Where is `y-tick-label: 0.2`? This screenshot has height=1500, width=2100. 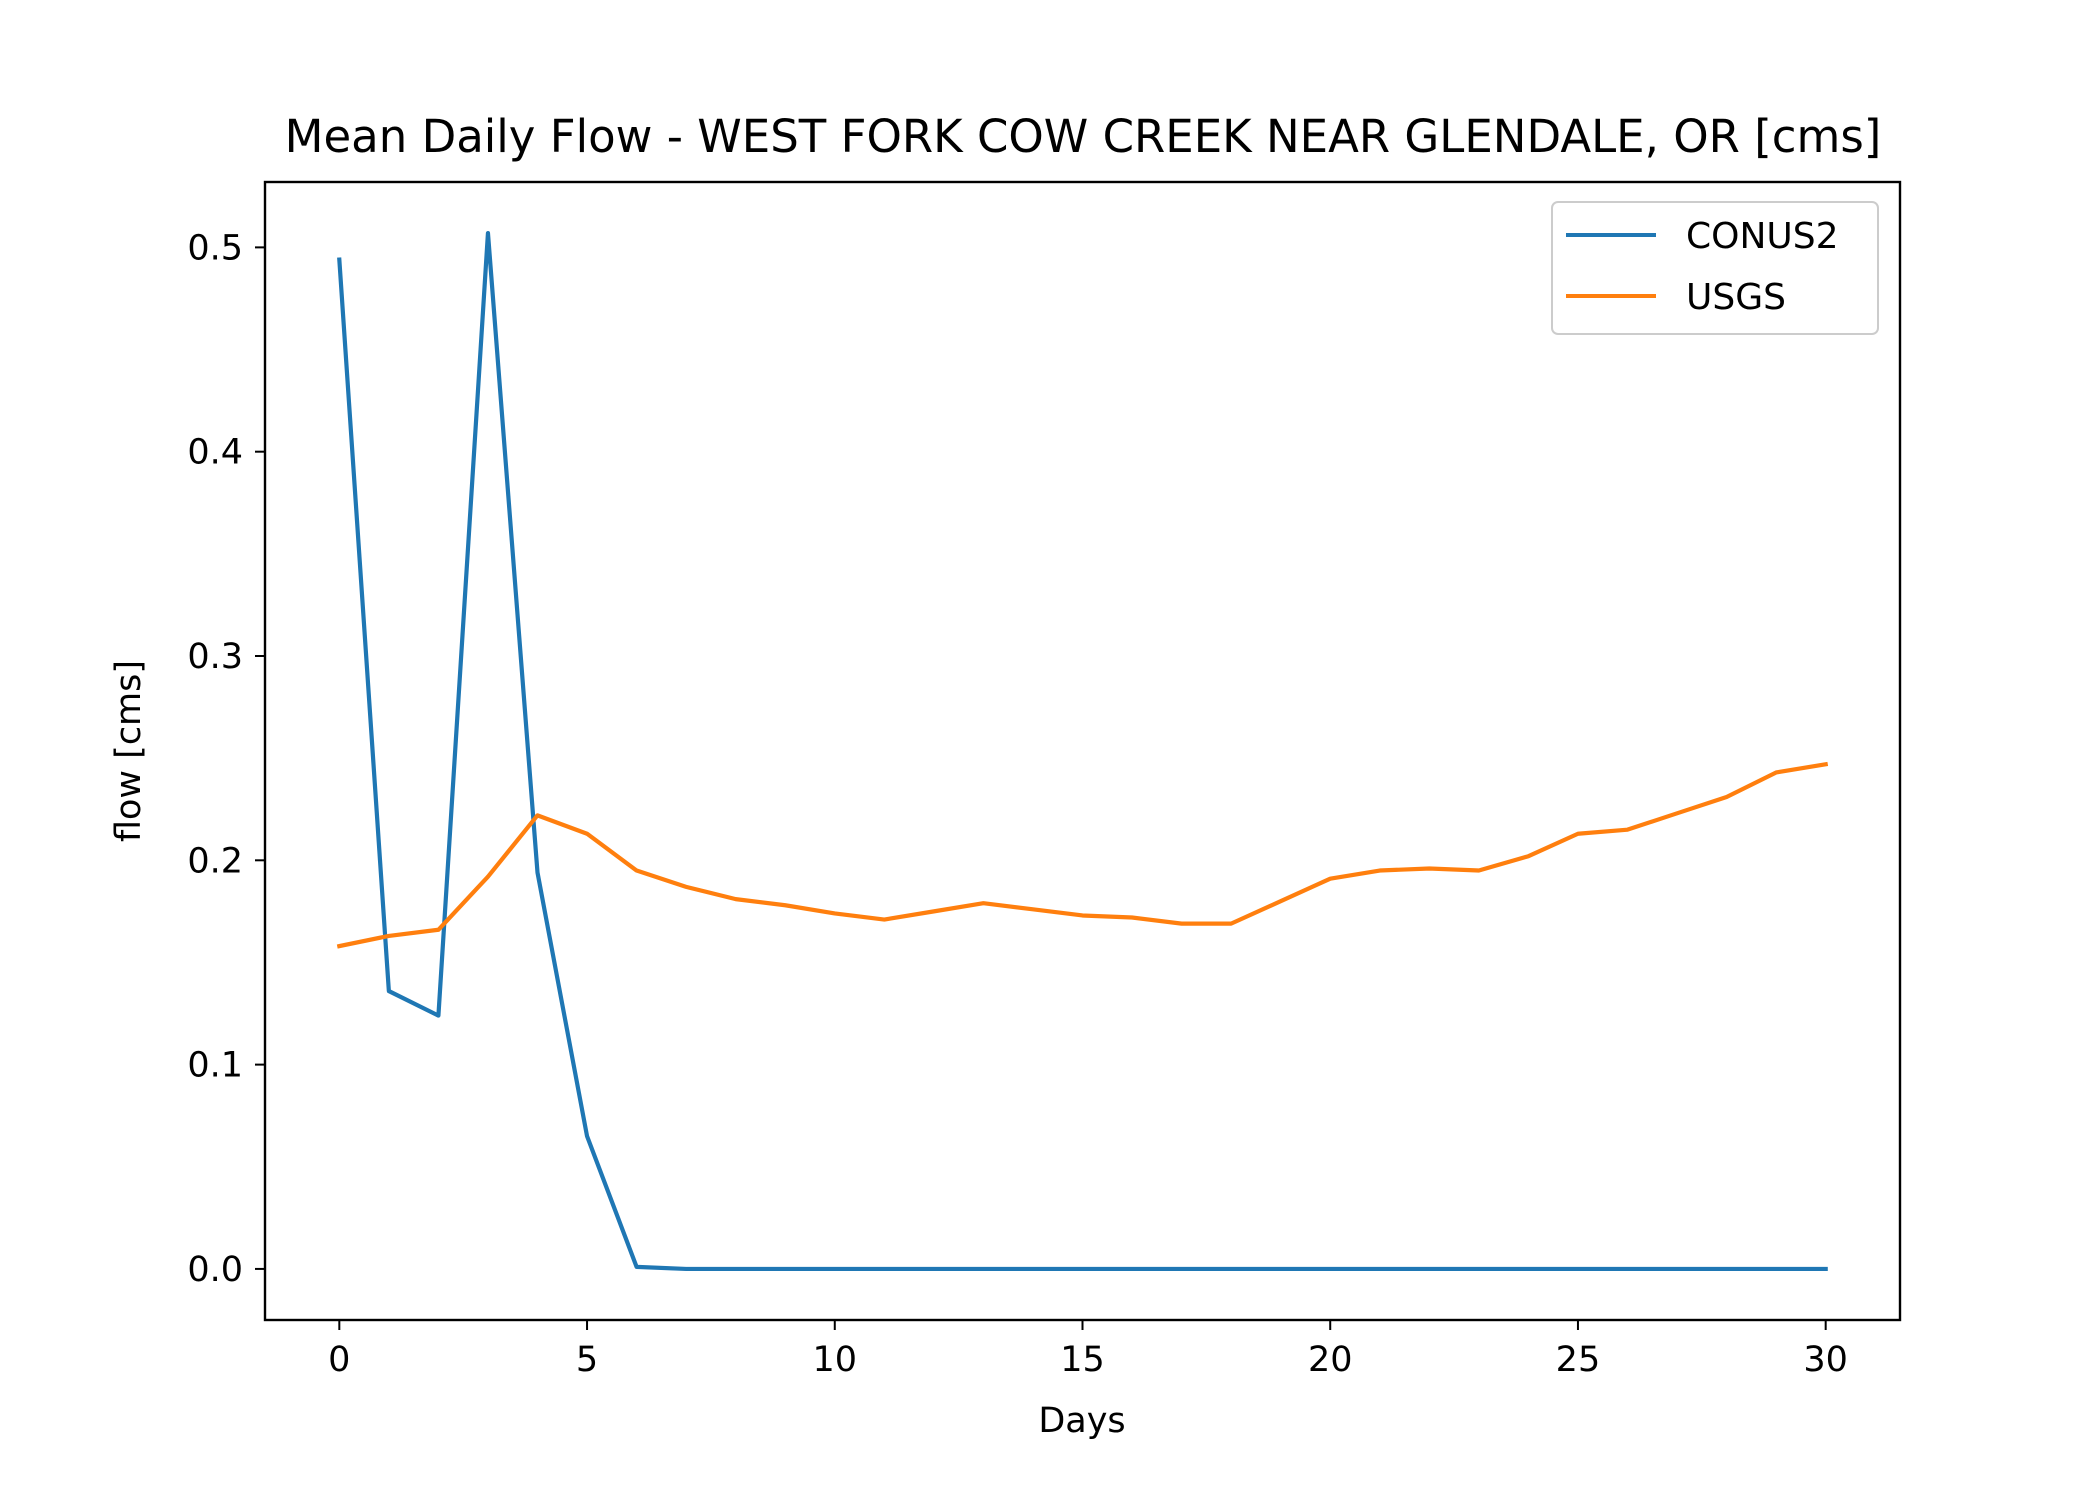 y-tick-label: 0.2 is located at coordinates (215, 861).